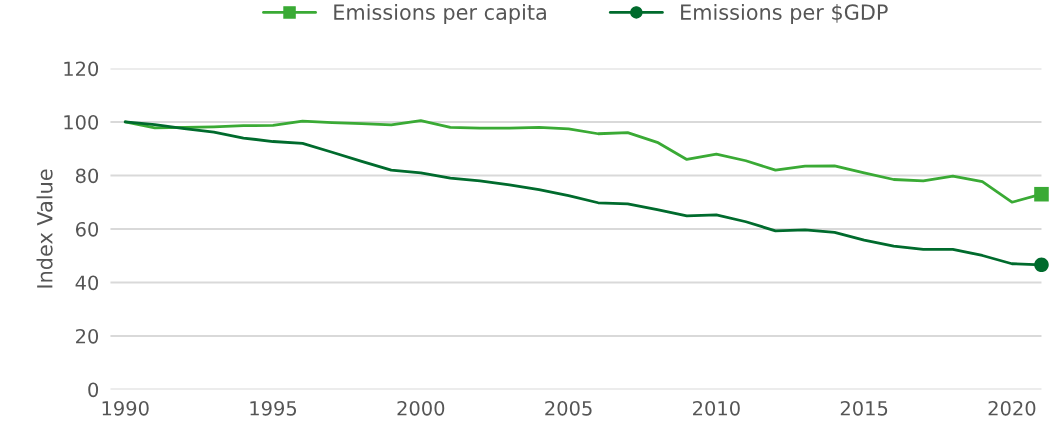 The width and height of the screenshot is (1052, 428). Describe the element at coordinates (440, 14) in the screenshot. I see `legend-label: Emissions per capita` at that location.